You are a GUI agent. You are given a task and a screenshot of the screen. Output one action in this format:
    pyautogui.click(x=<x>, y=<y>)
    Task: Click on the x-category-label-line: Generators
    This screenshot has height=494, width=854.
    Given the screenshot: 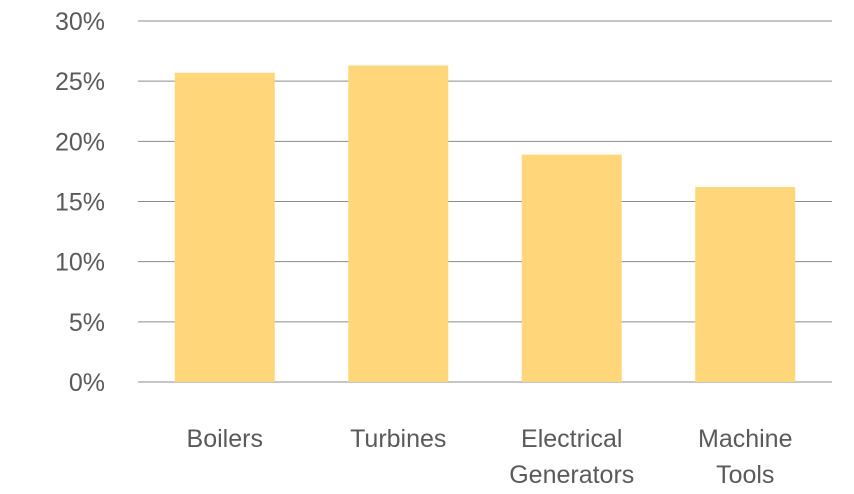 What is the action you would take?
    pyautogui.click(x=571, y=475)
    